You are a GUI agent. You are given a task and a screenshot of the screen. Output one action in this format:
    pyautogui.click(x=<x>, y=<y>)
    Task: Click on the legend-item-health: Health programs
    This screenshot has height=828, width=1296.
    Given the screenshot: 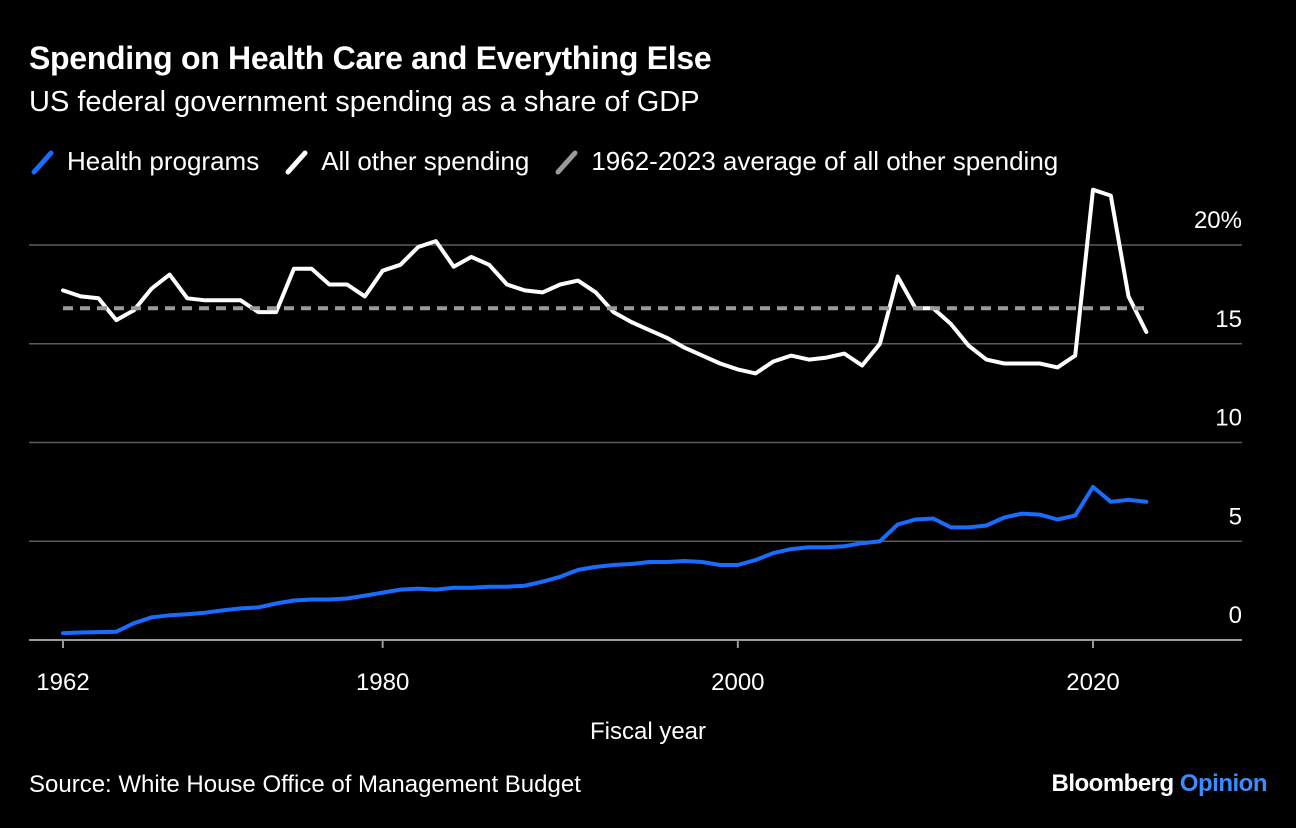 What is the action you would take?
    pyautogui.click(x=144, y=161)
    